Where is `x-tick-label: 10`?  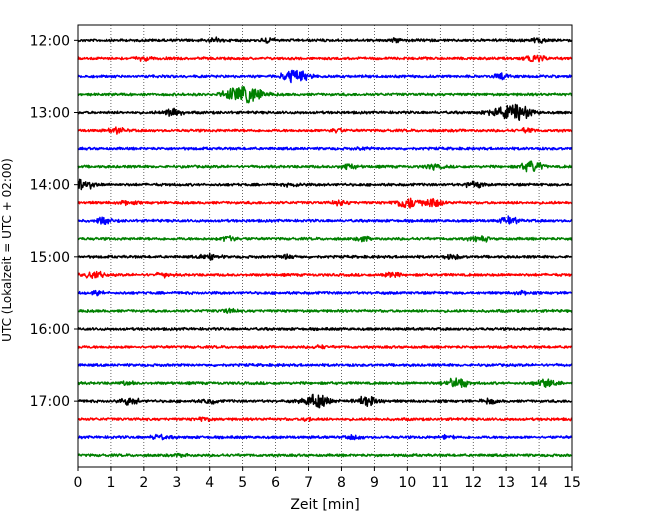 x-tick-label: 10 is located at coordinates (407, 483).